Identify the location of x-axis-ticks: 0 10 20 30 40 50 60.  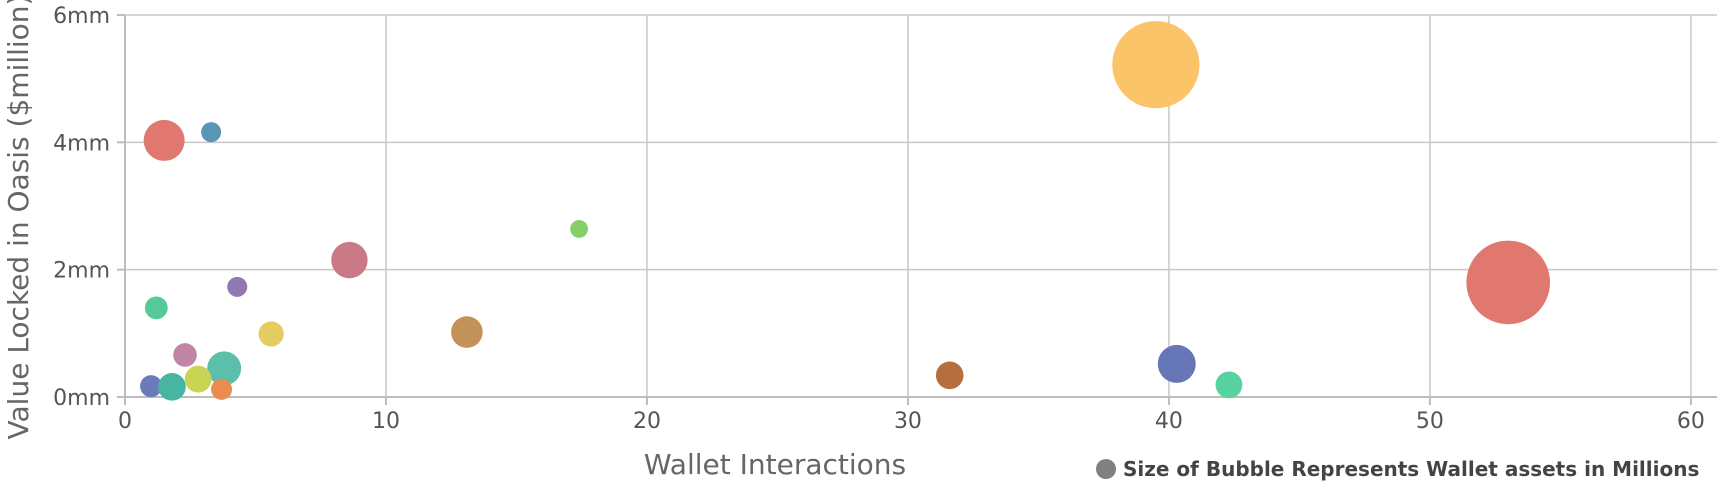
(911, 421).